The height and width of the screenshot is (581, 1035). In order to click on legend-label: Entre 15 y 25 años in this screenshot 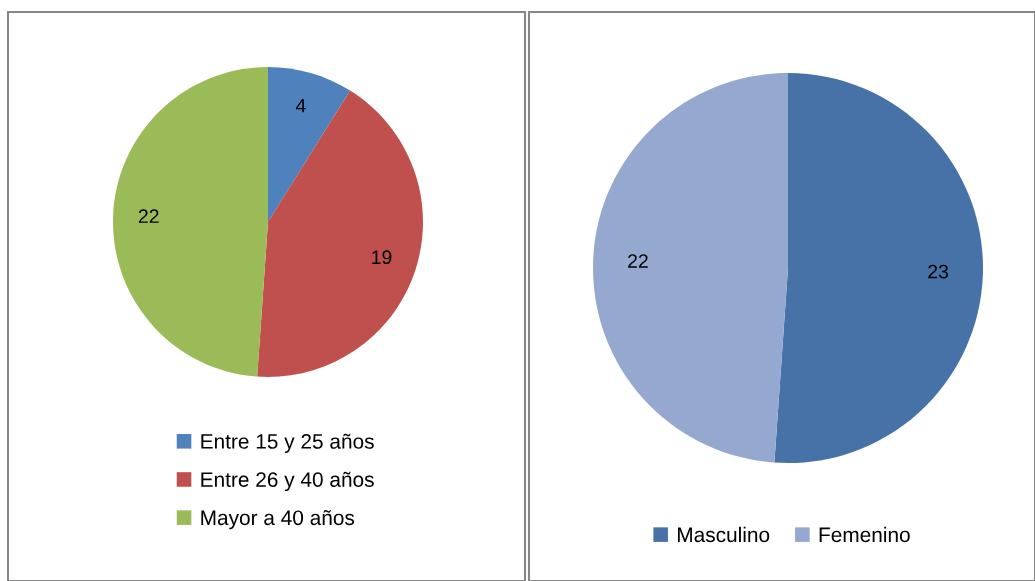, I will do `click(287, 443)`.